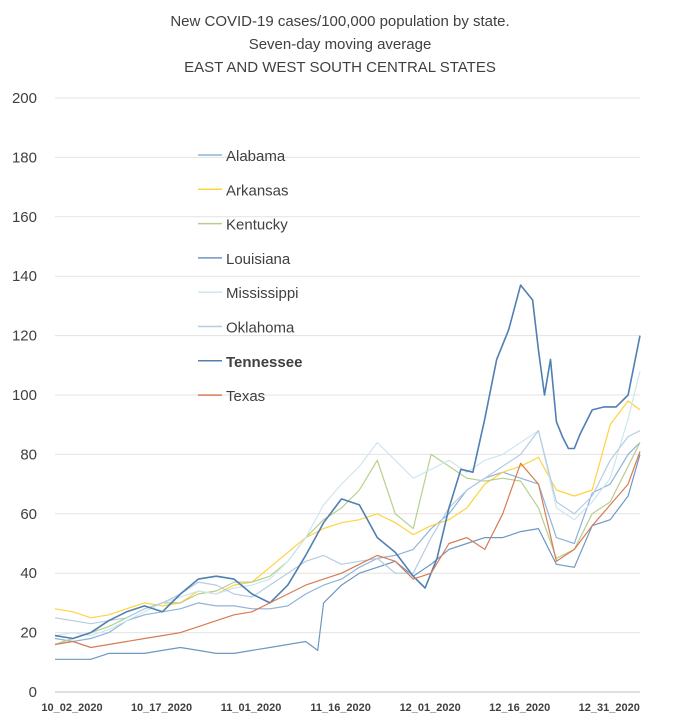 The image size is (680, 723). I want to click on y-tick-label: 100, so click(24, 395).